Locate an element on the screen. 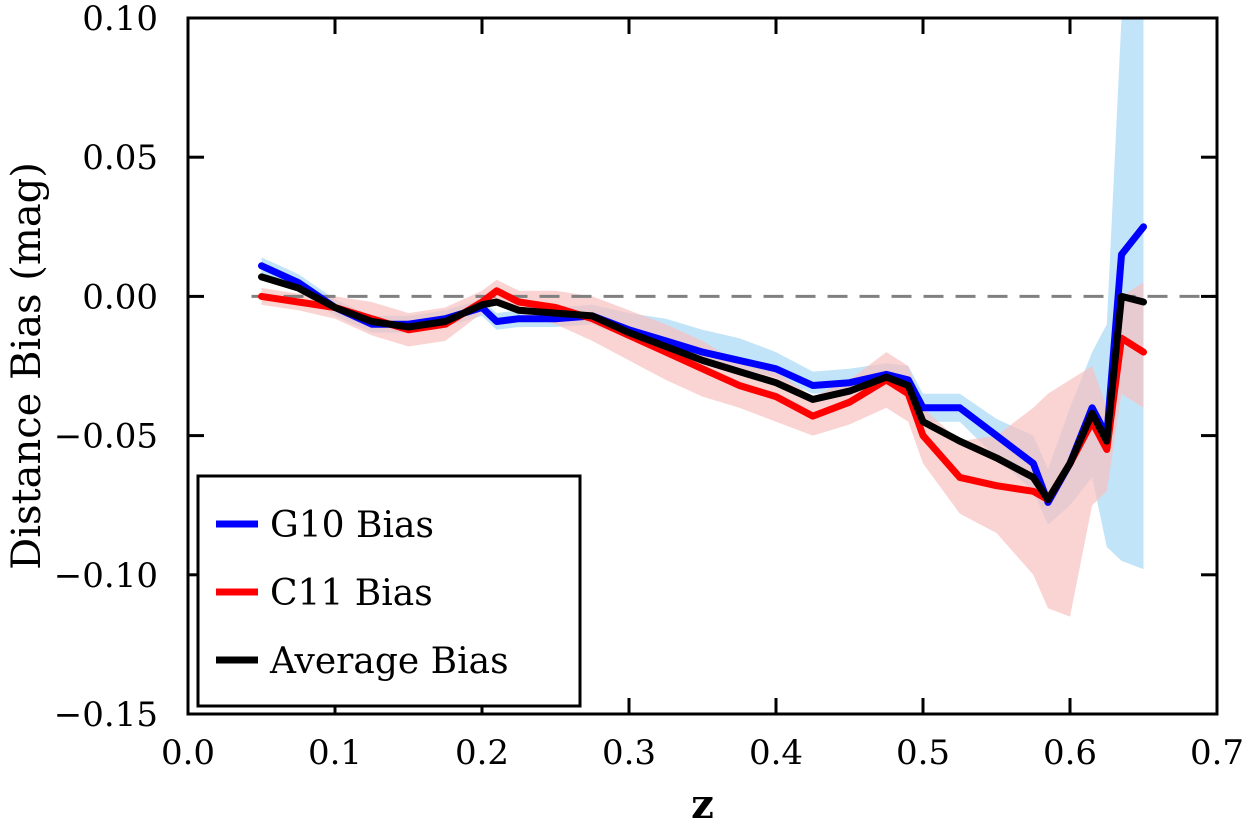  legend-label: Average Bias is located at coordinates (389, 661).